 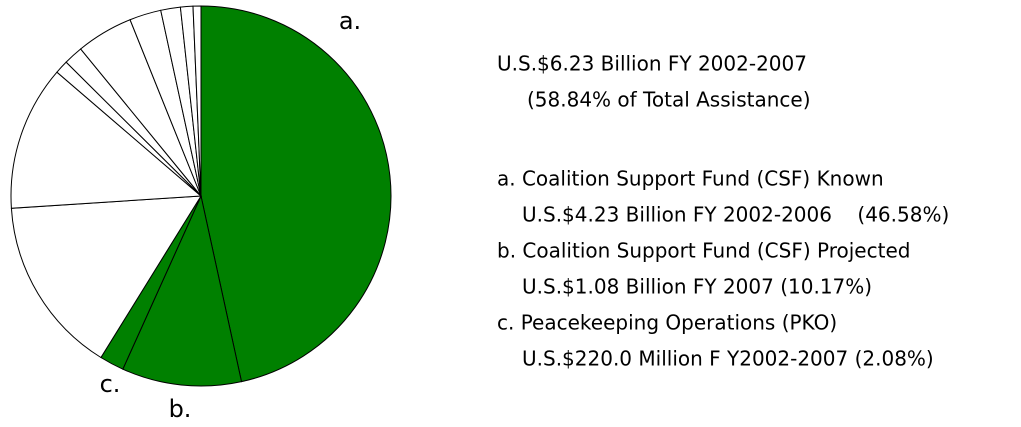 I want to click on annotation: (58.84% of Total Assistance), so click(x=669, y=100).